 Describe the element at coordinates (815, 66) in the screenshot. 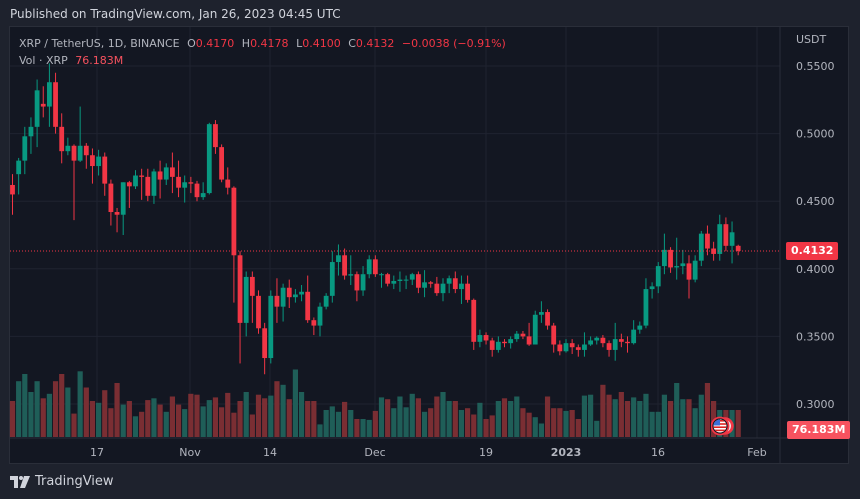

I see `price-axis-tick: 0.5500` at that location.